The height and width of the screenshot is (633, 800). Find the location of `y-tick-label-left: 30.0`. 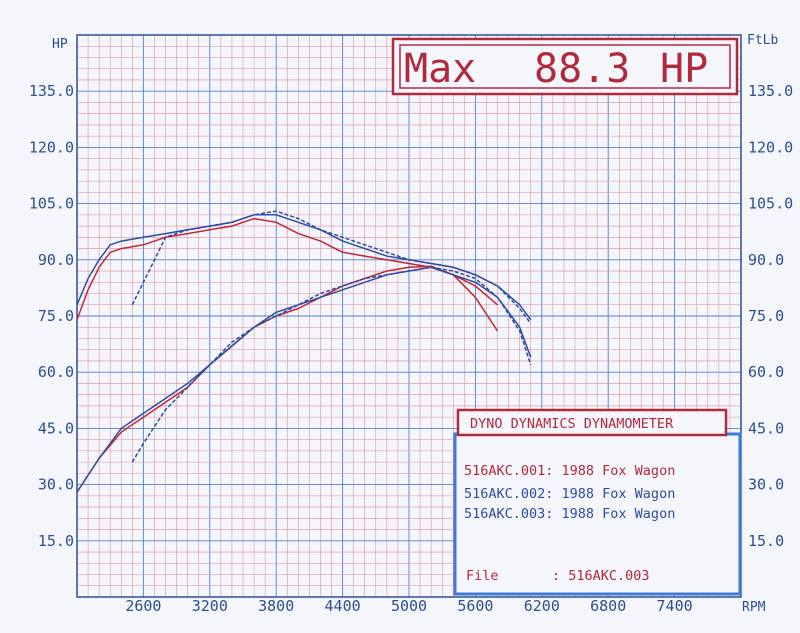

y-tick-label-left: 30.0 is located at coordinates (56, 485).